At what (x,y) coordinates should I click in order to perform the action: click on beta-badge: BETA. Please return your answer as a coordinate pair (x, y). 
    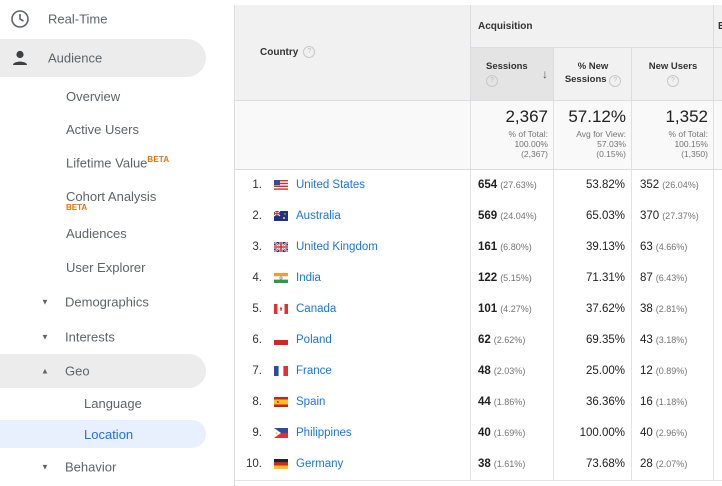
    Looking at the image, I should click on (158, 159).